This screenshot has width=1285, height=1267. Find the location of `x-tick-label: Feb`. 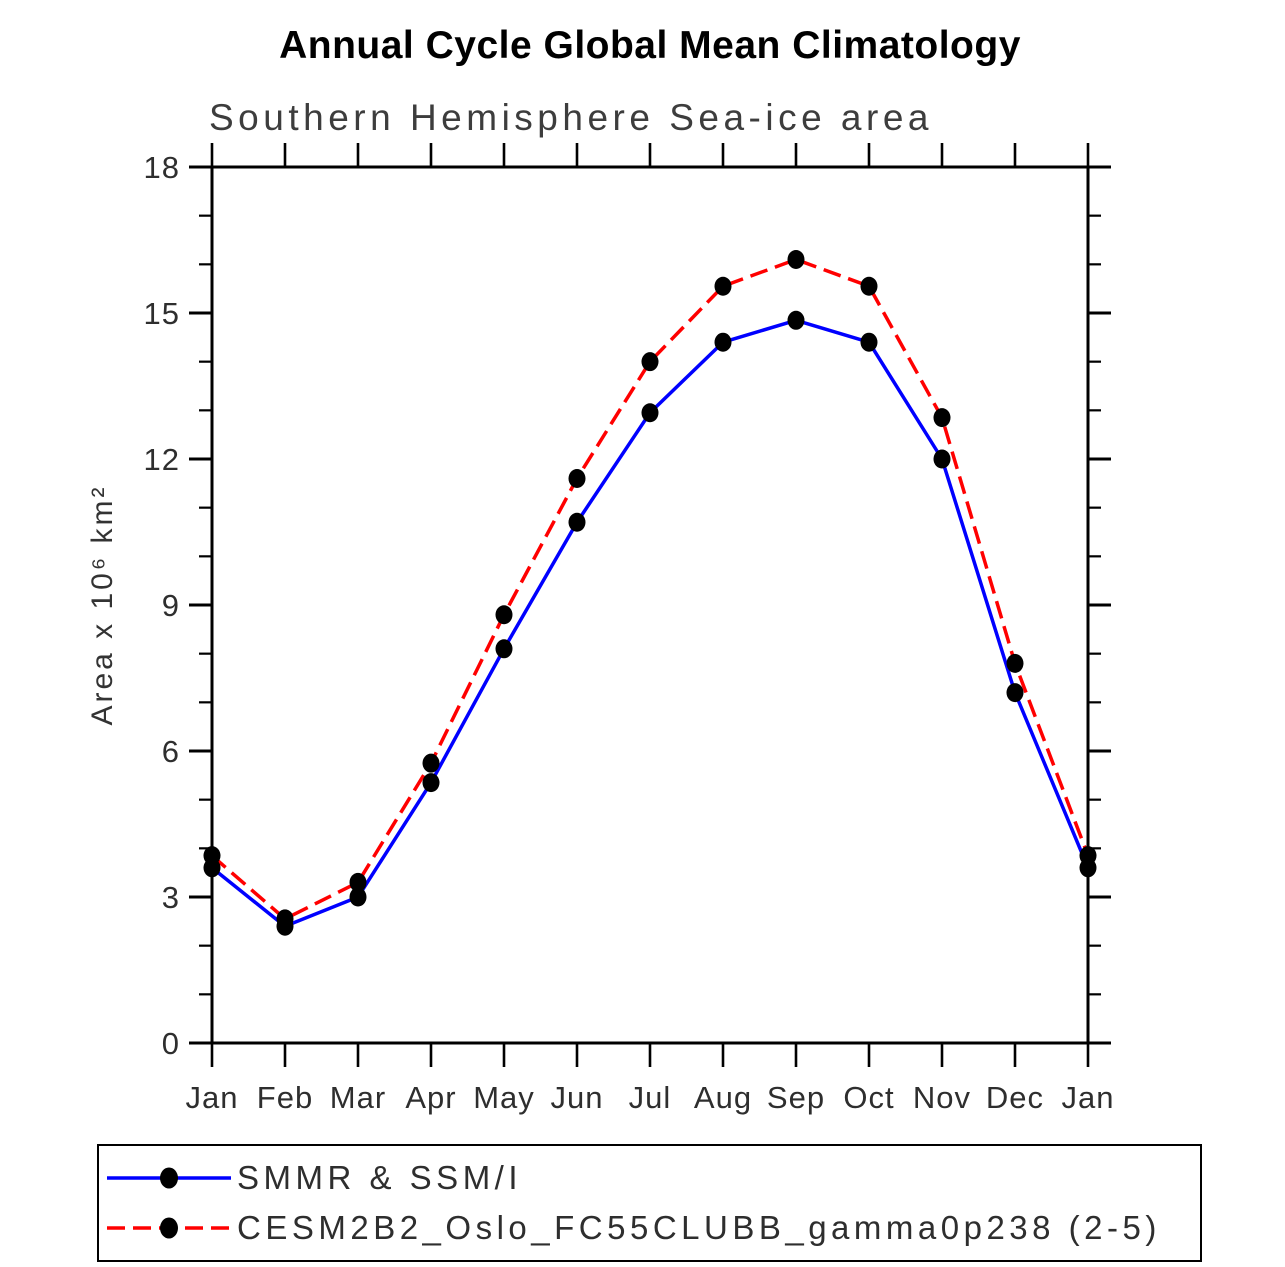

x-tick-label: Feb is located at coordinates (285, 1097).